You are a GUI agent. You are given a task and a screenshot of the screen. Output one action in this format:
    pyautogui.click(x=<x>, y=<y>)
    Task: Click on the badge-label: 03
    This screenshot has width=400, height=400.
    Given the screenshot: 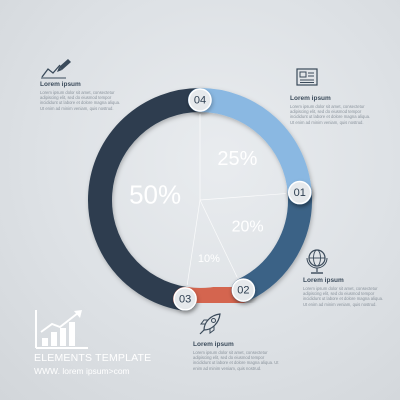 What is the action you would take?
    pyautogui.click(x=185, y=299)
    